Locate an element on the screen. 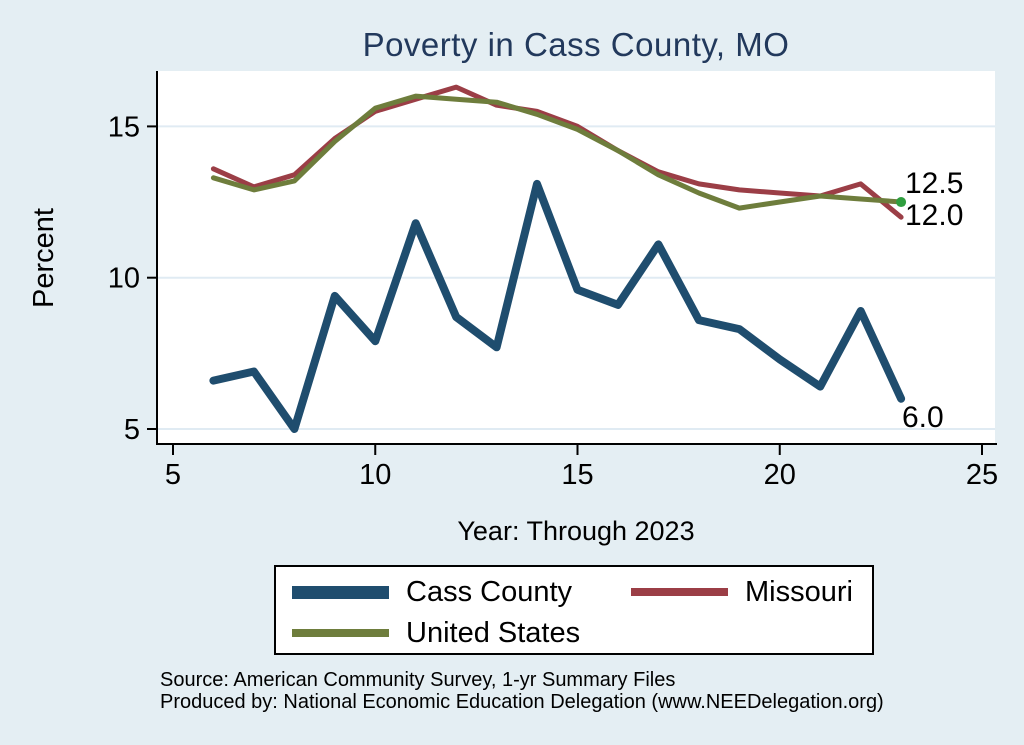  y-tick-label: 5 is located at coordinates (132, 430).